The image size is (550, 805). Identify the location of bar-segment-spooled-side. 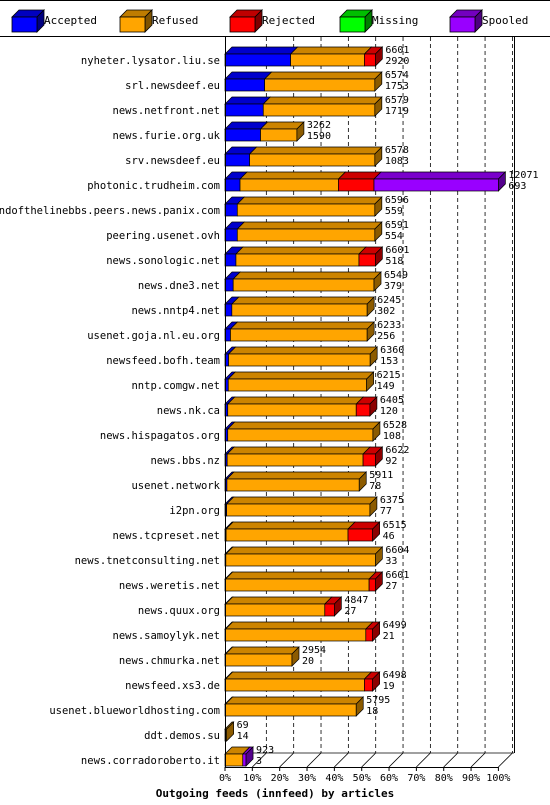
(249, 756).